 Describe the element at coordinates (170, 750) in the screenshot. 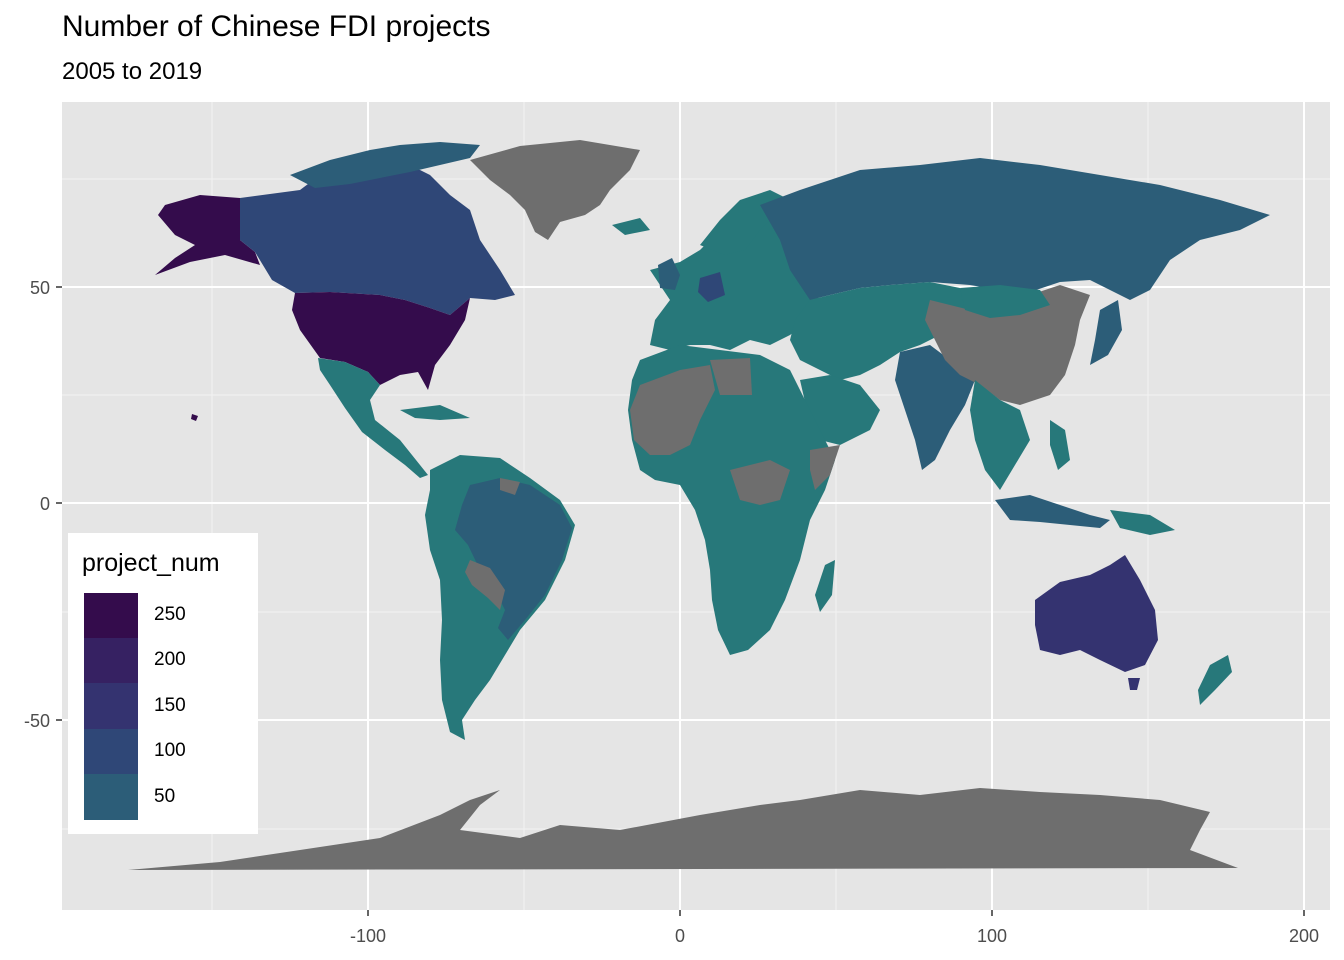

I see `legend-label-100: 100` at that location.